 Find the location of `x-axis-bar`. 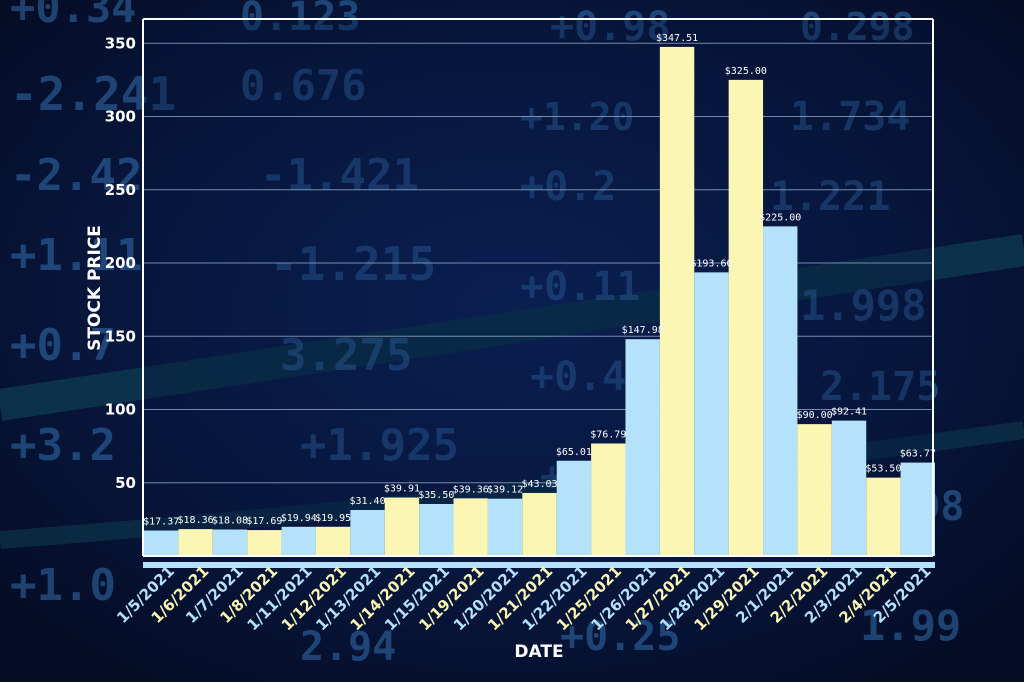

x-axis-bar is located at coordinates (539, 565).